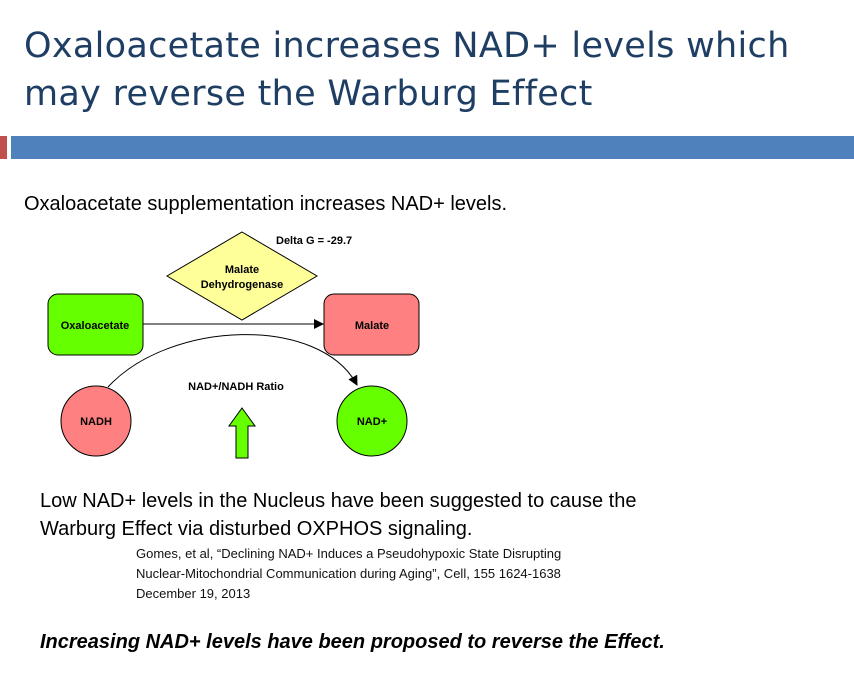 The height and width of the screenshot is (693, 854). I want to click on enzyme-diamond, so click(242, 276).